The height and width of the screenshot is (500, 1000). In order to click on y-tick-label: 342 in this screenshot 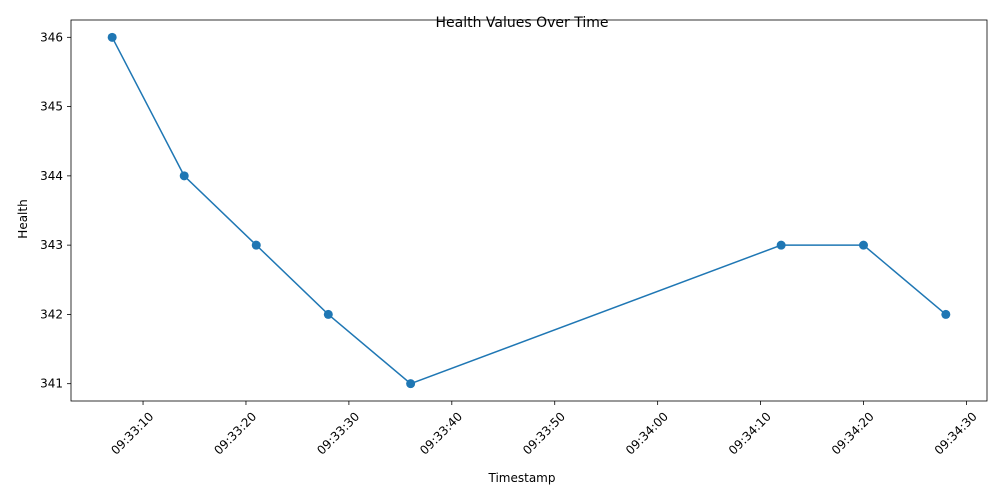, I will do `click(51, 314)`.